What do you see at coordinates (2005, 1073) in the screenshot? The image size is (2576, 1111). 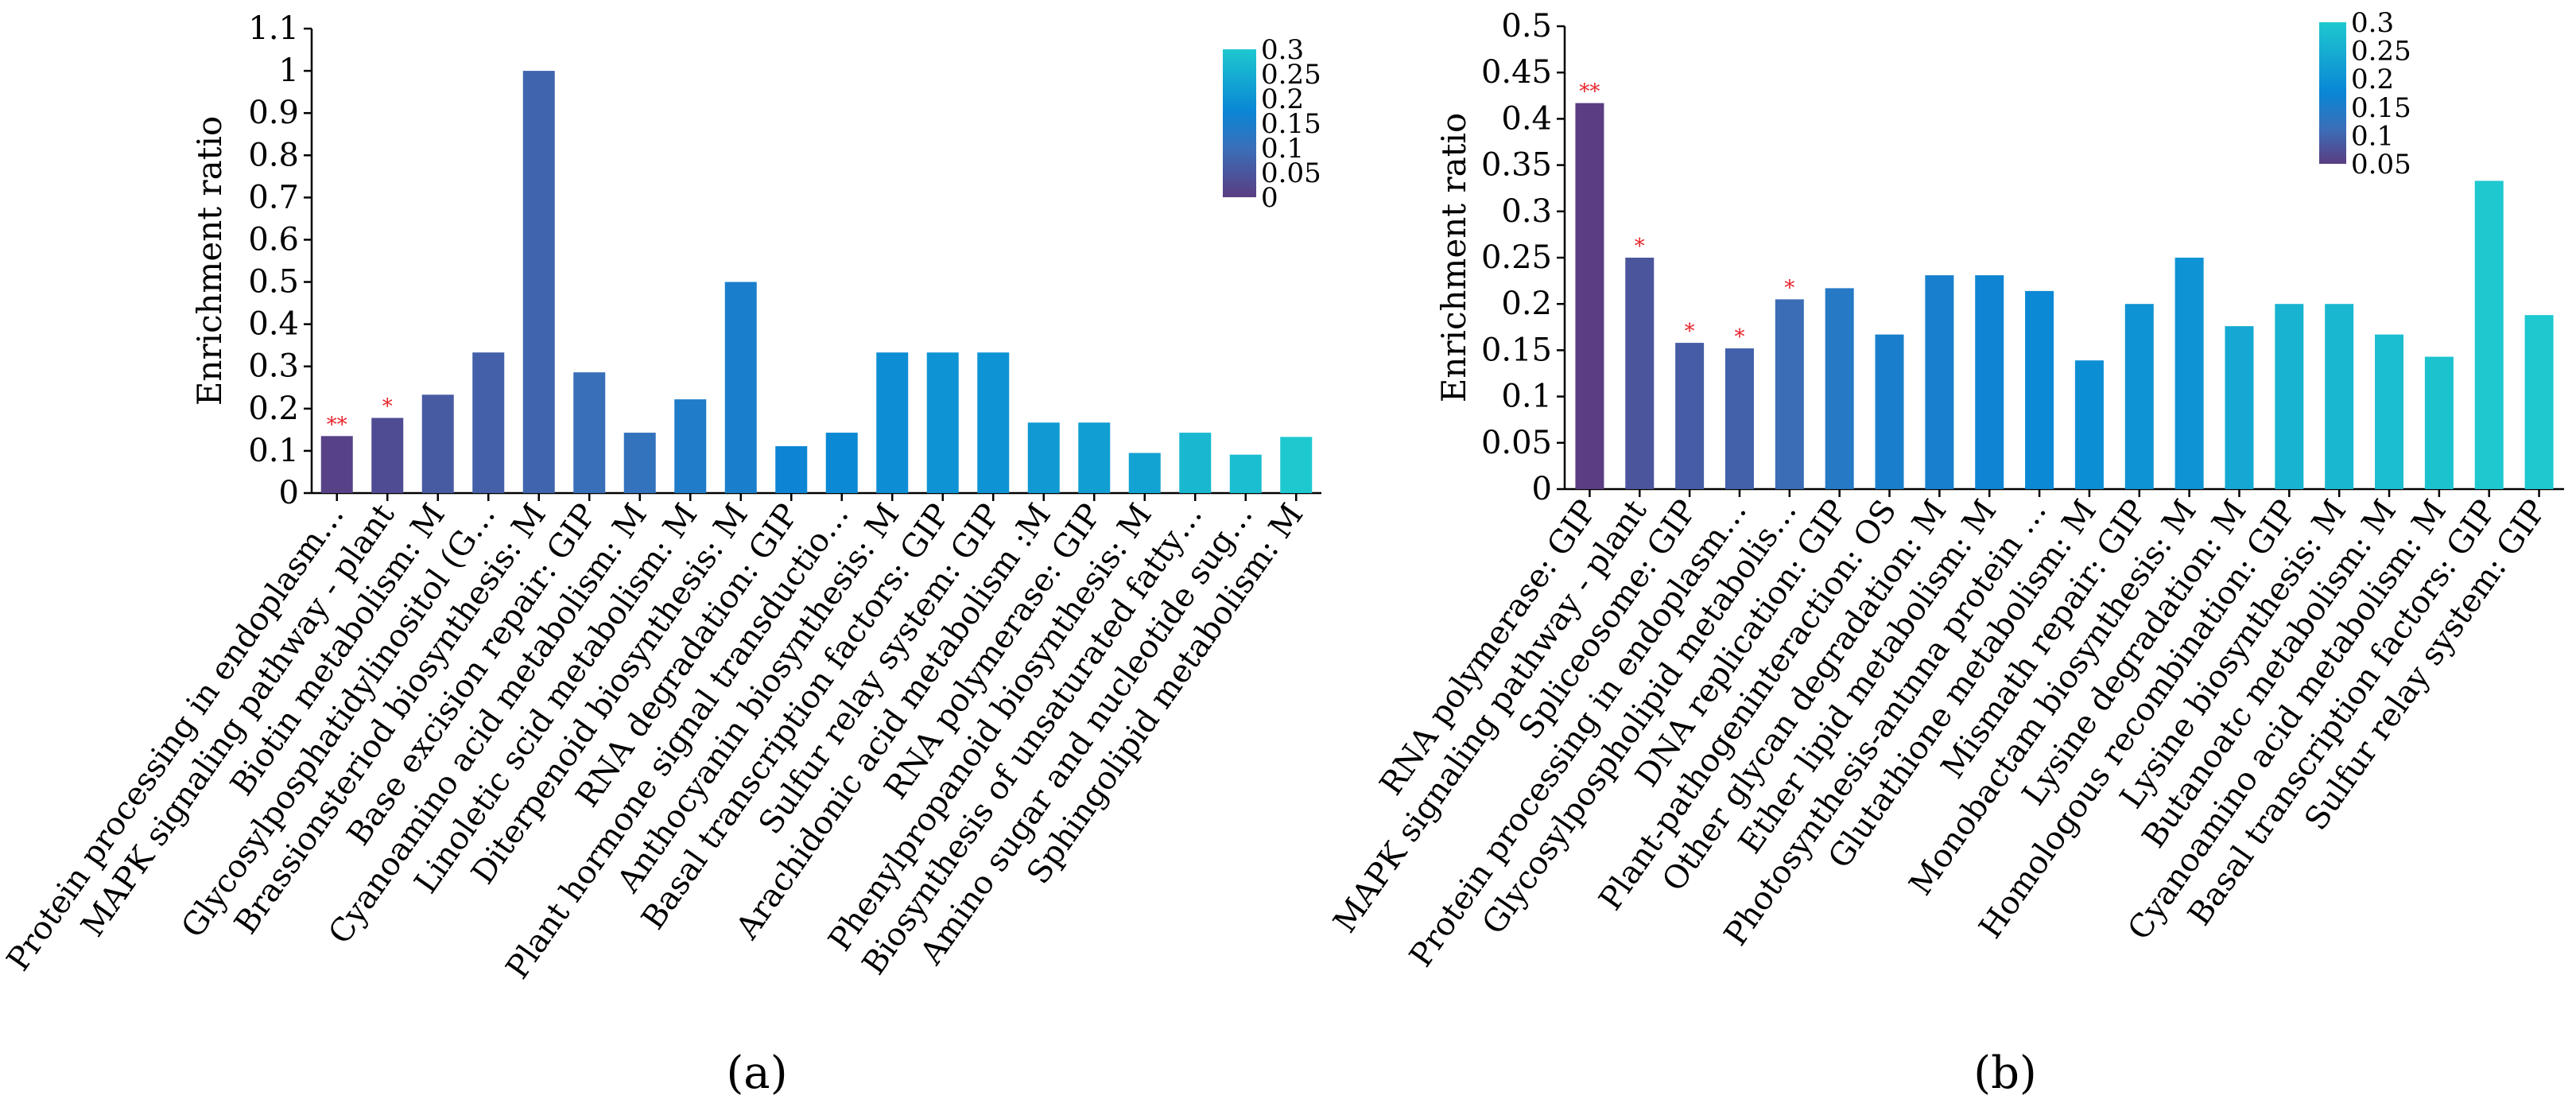 I see `panel-label: (b)` at bounding box center [2005, 1073].